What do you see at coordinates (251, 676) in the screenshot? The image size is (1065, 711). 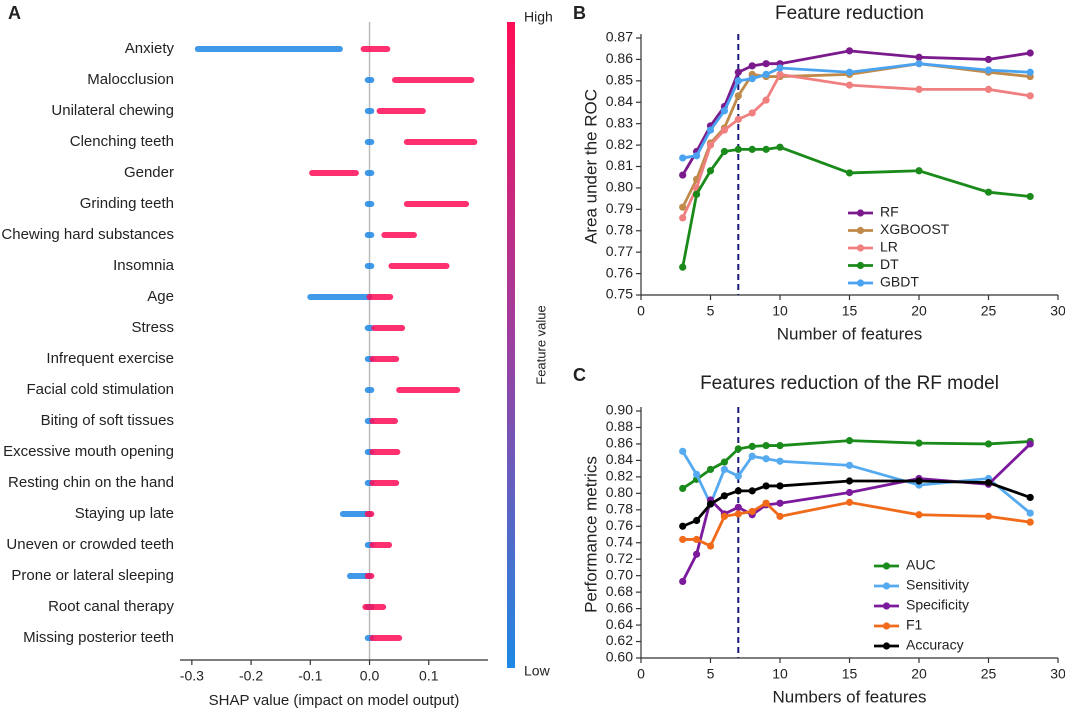 I see `x-tick-label: -0.2` at bounding box center [251, 676].